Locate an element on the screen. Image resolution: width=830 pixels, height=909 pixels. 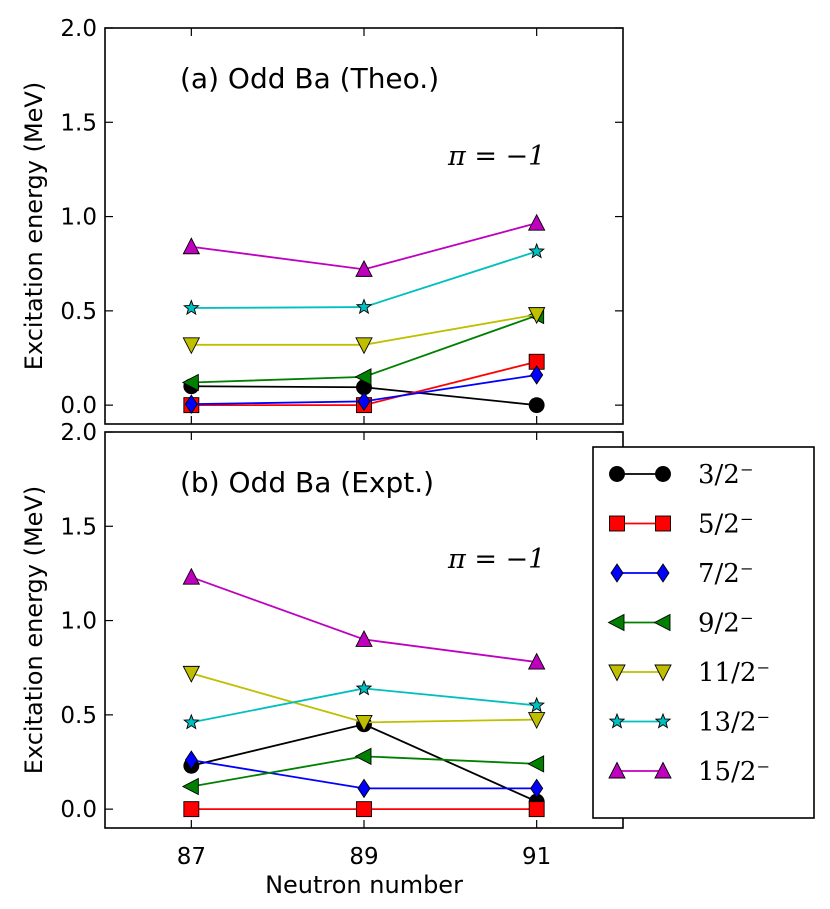
legend-label: 7/2⁻ is located at coordinates (726, 574).